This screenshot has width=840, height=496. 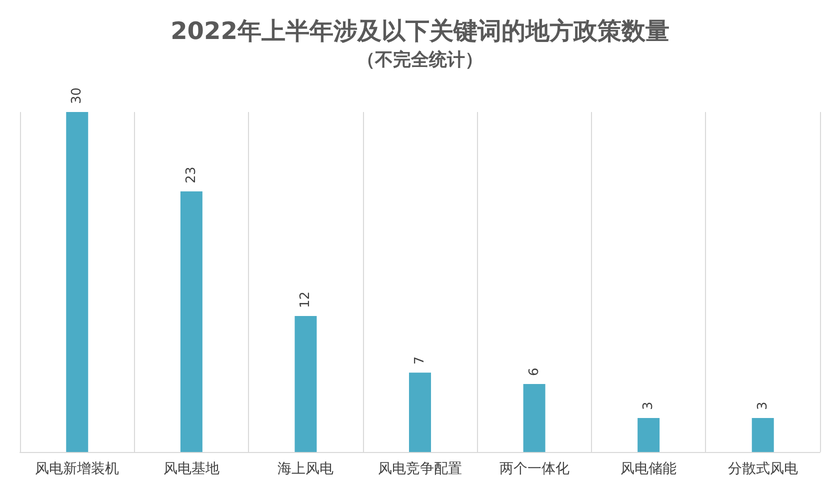 What do you see at coordinates (191, 469) in the screenshot?
I see `x-tick-label: 风电基地` at bounding box center [191, 469].